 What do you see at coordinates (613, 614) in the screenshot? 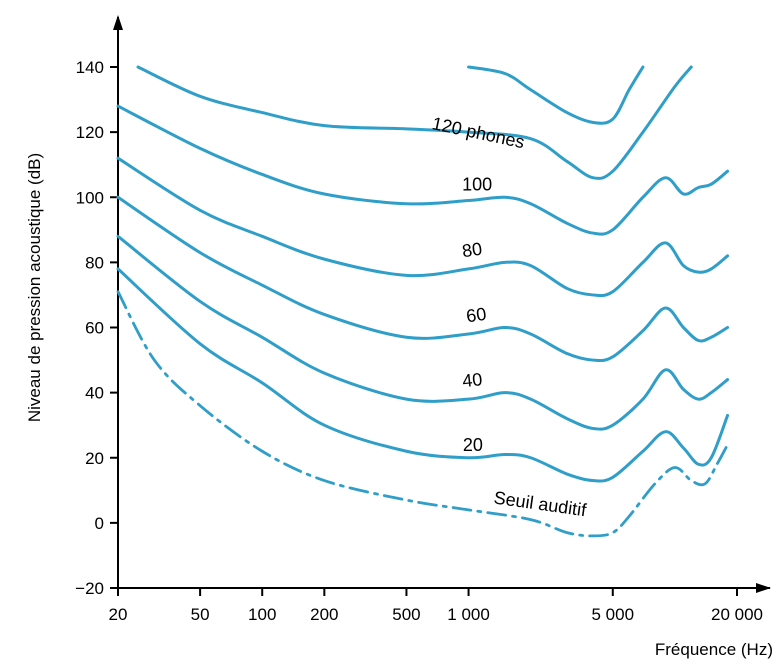
I see `x-tick-label-5-000: 5 000` at bounding box center [613, 614].